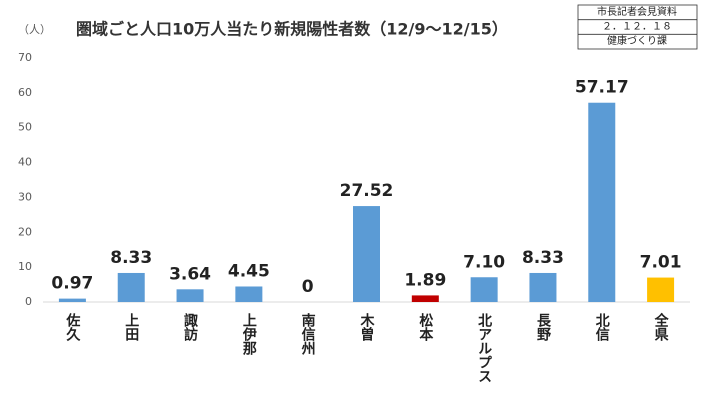 The height and width of the screenshot is (393, 701). Describe the element at coordinates (25, 162) in the screenshot. I see `y-tick-label: 40` at that location.